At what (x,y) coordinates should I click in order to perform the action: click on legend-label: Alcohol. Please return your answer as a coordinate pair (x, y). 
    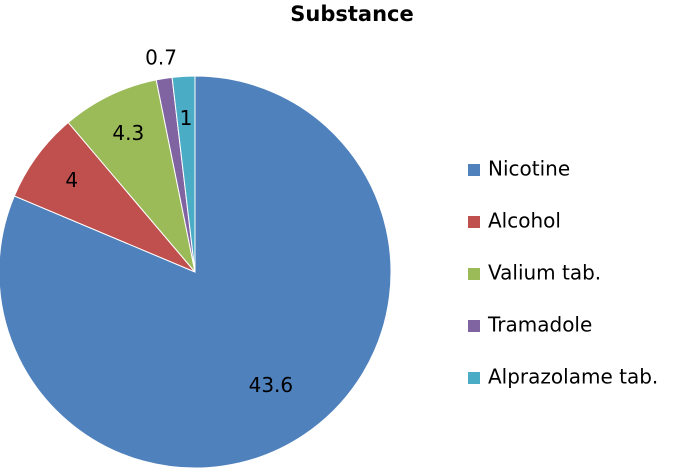
    Looking at the image, I should click on (524, 221).